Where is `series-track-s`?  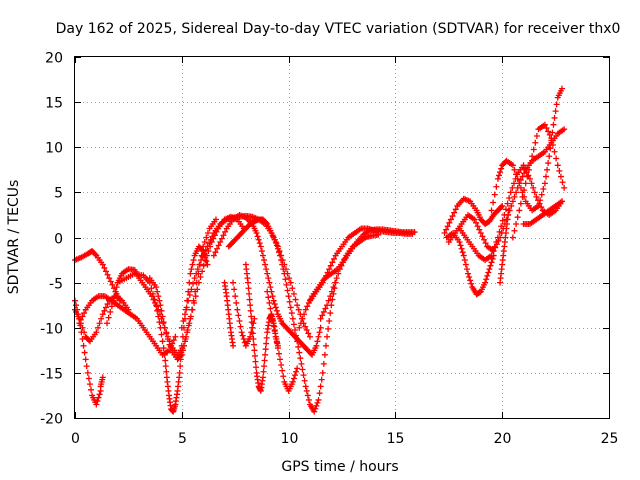 series-track-s is located at coordinates (473, 215).